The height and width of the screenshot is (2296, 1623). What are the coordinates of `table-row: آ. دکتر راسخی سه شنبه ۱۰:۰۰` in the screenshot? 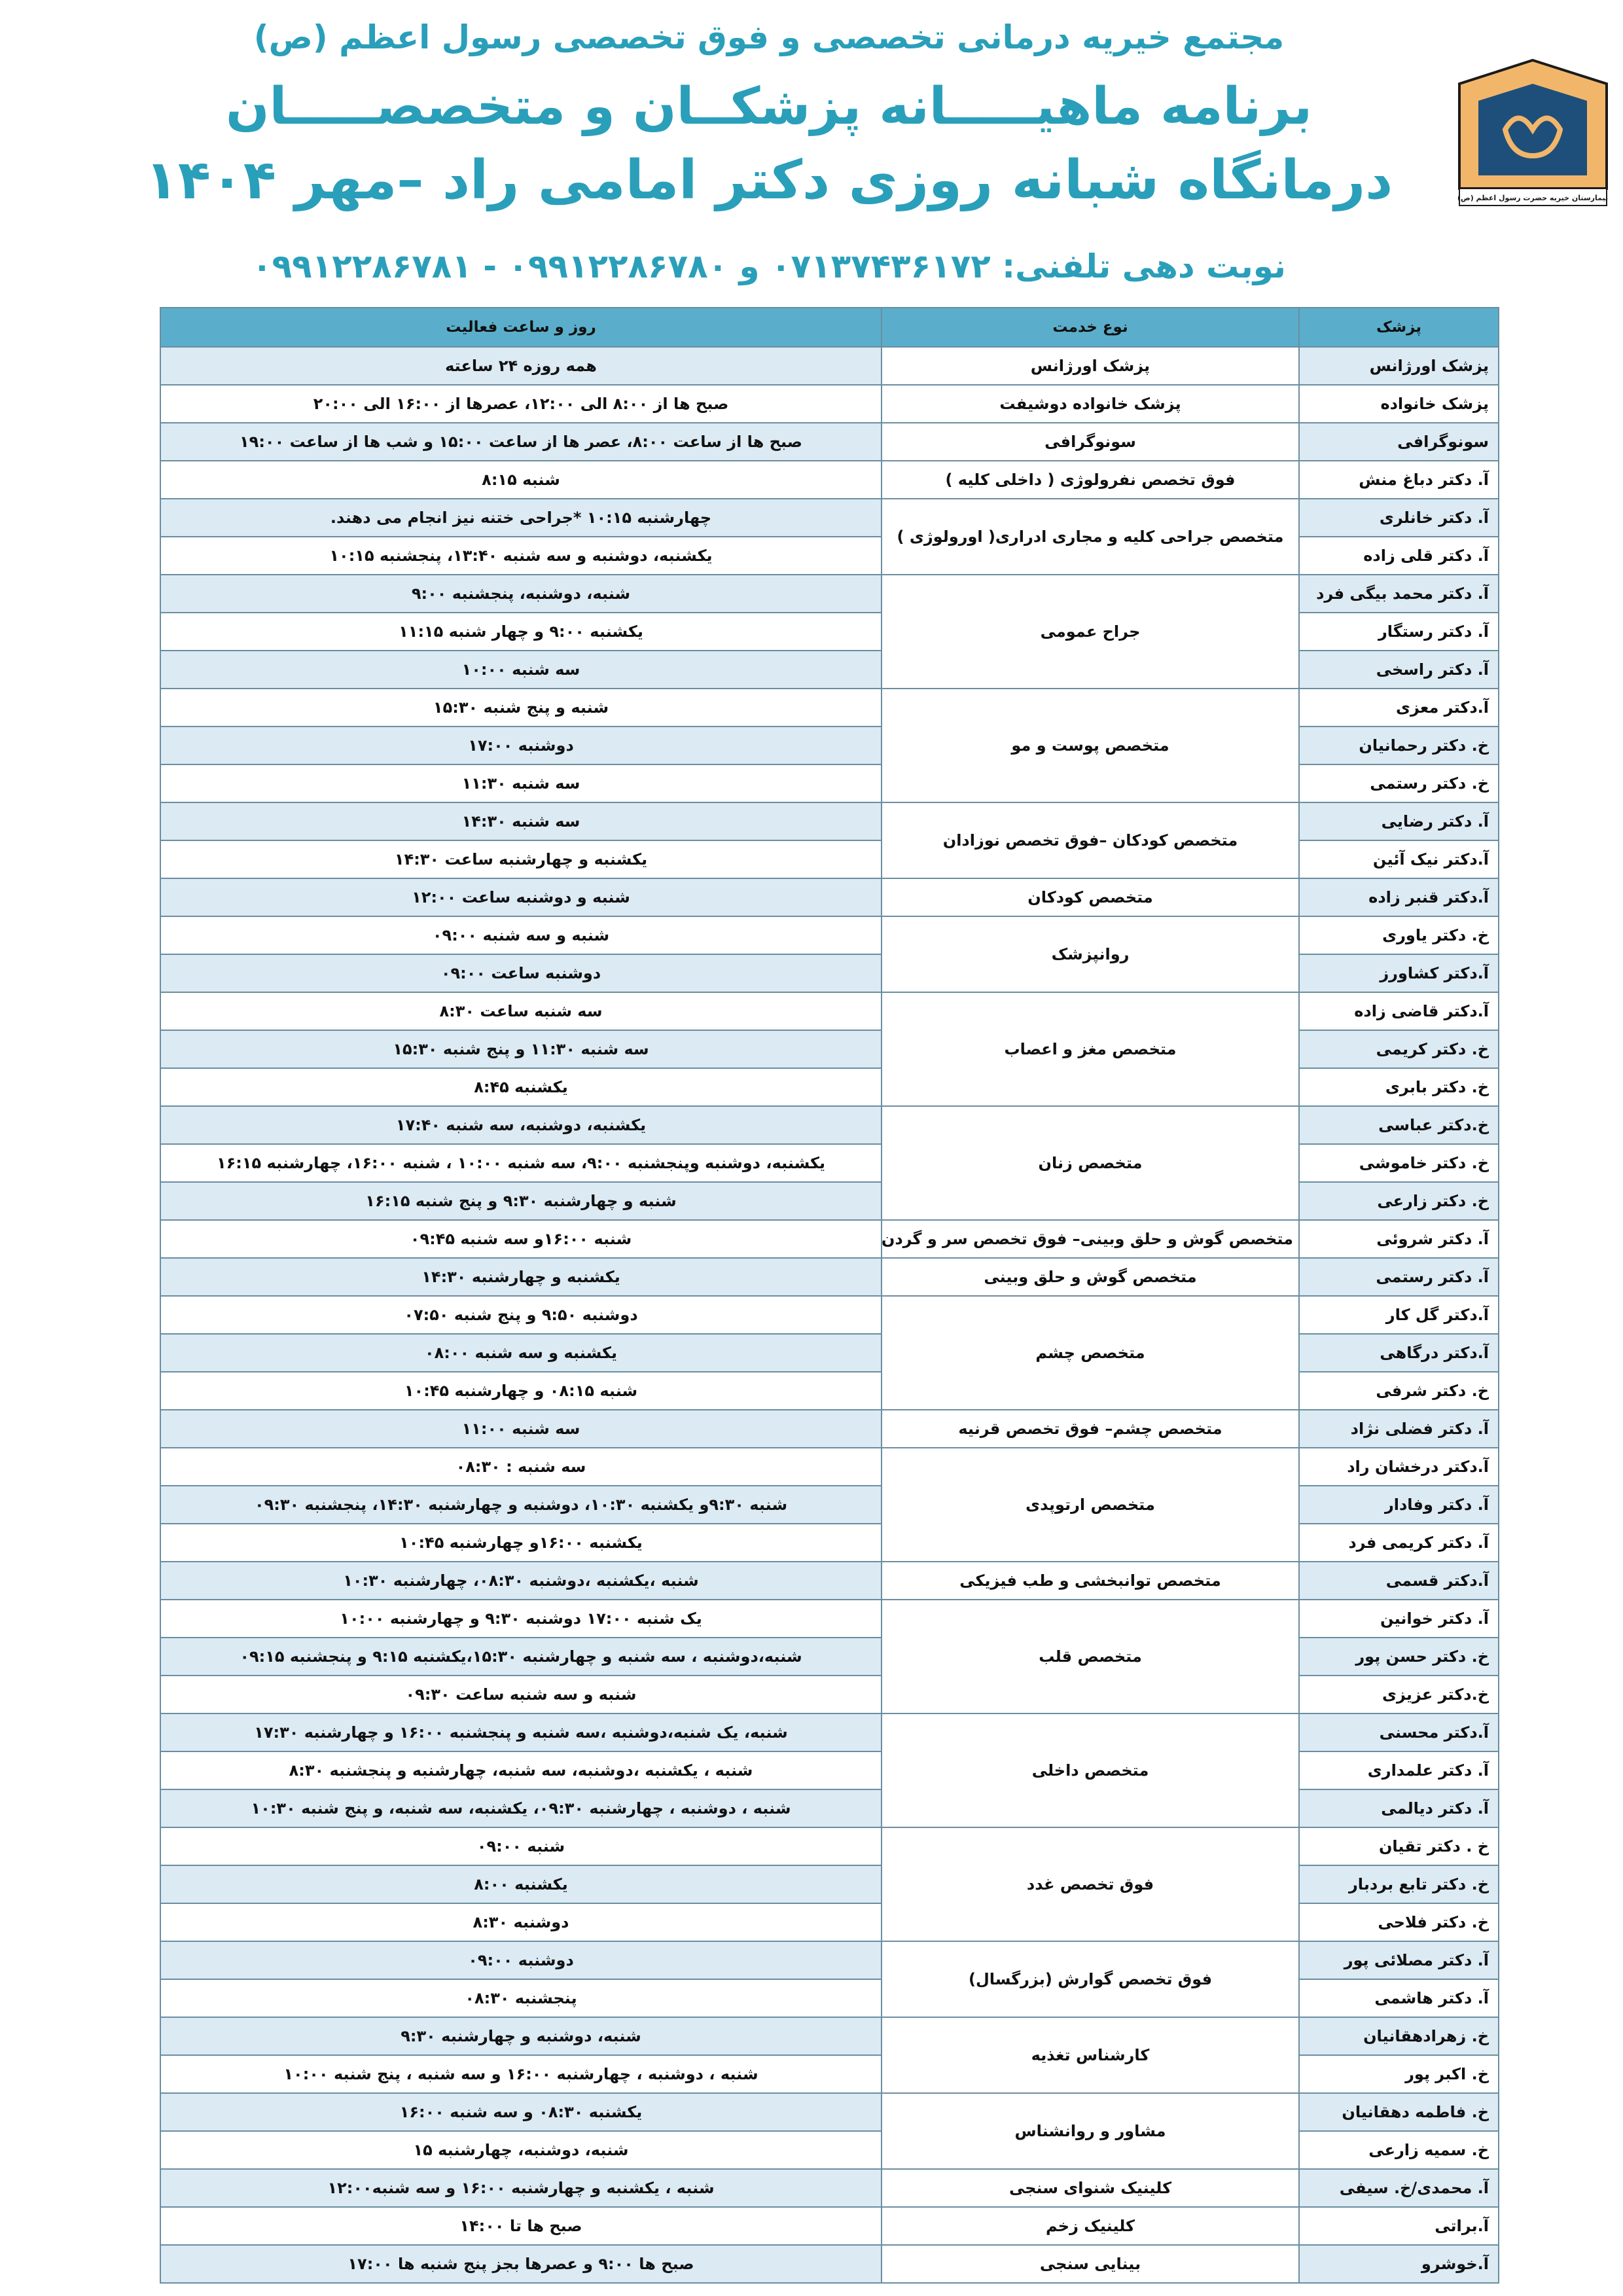 It's located at (830, 669).